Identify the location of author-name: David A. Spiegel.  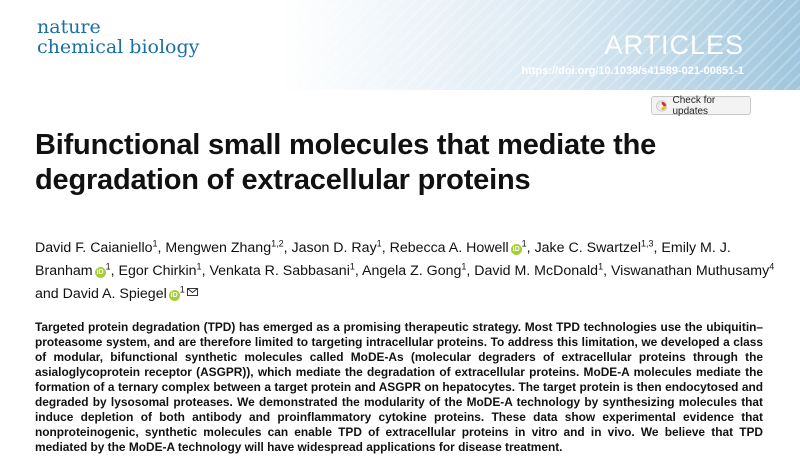
(114, 294).